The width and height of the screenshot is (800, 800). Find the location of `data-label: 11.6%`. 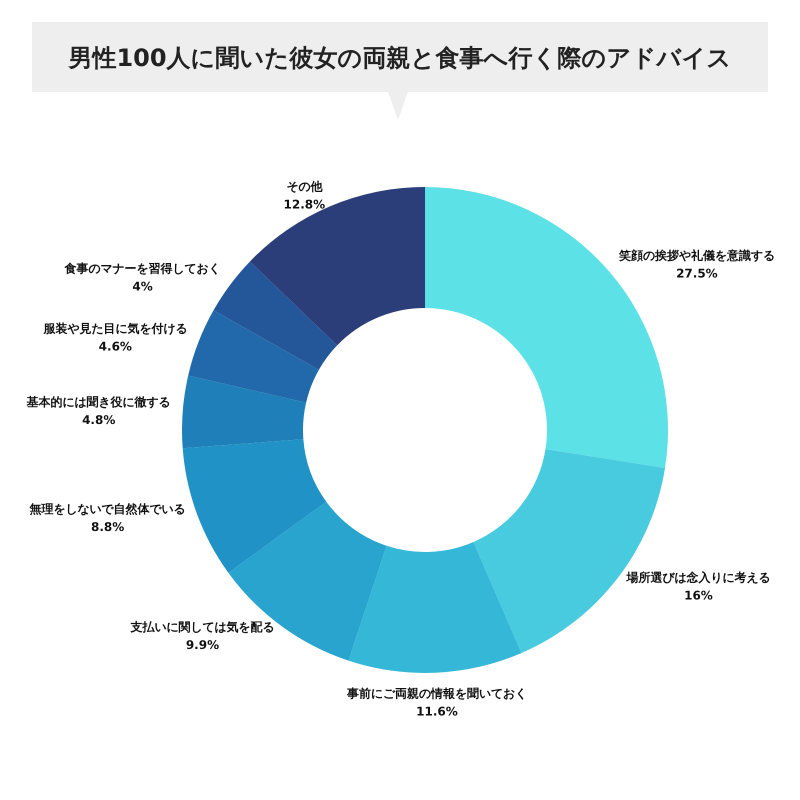

data-label: 11.6% is located at coordinates (437, 711).